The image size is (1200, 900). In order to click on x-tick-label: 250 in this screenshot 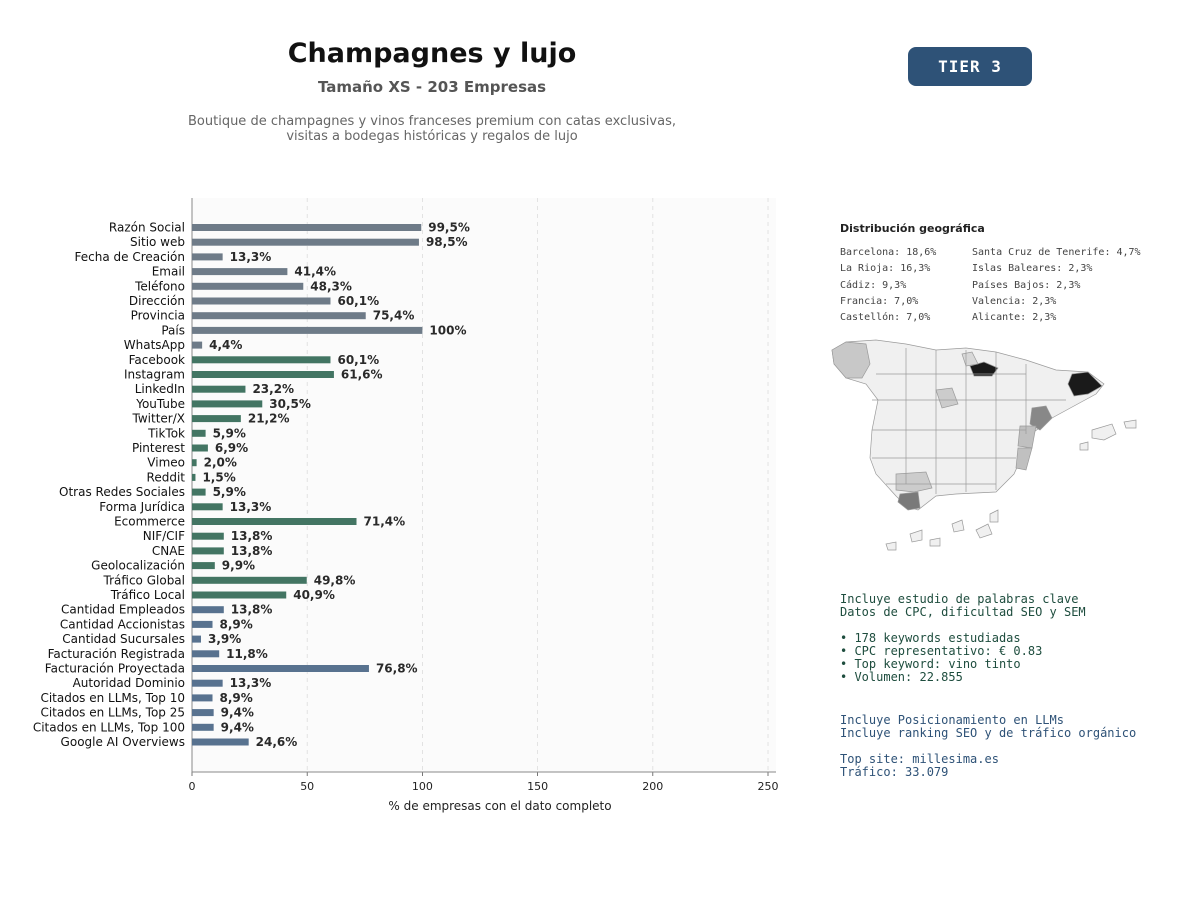, I will do `click(768, 786)`.